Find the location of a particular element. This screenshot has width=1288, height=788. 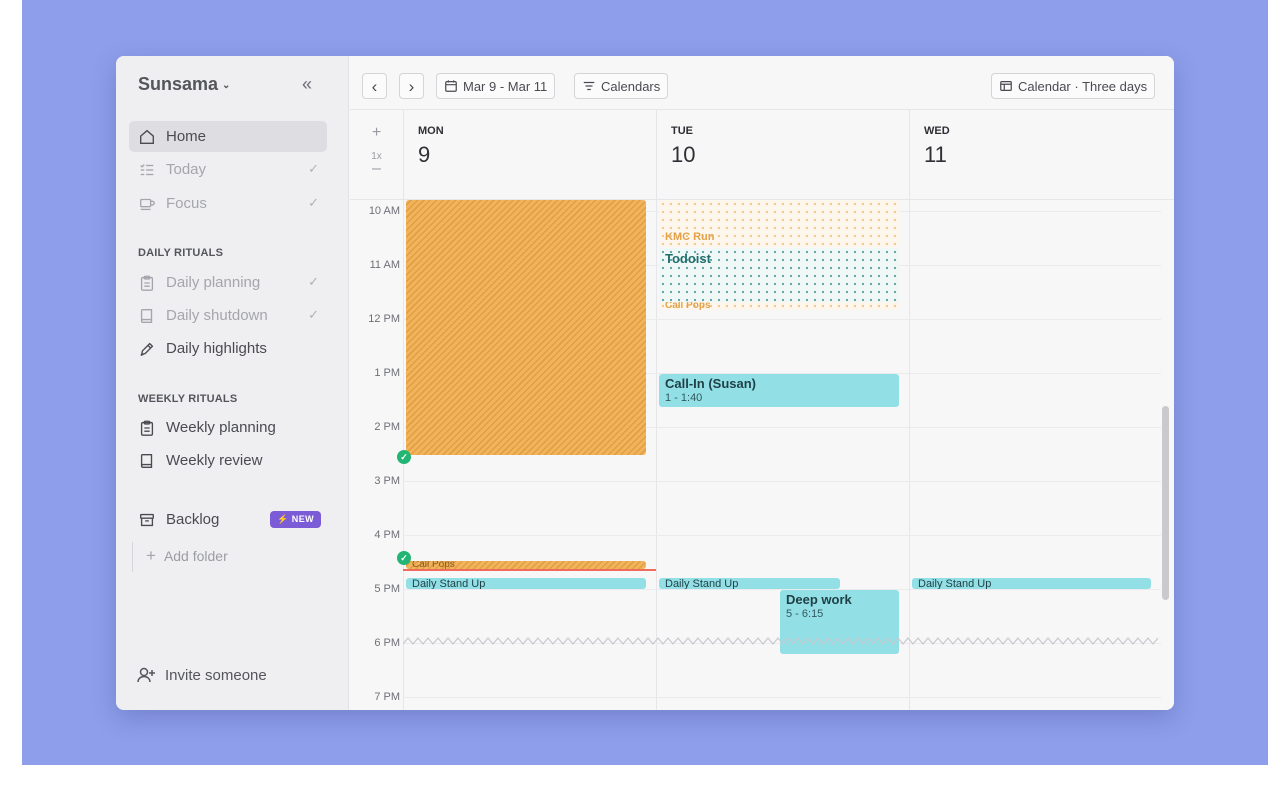

event-call-pops-tue: Call Pops is located at coordinates (779, 306).